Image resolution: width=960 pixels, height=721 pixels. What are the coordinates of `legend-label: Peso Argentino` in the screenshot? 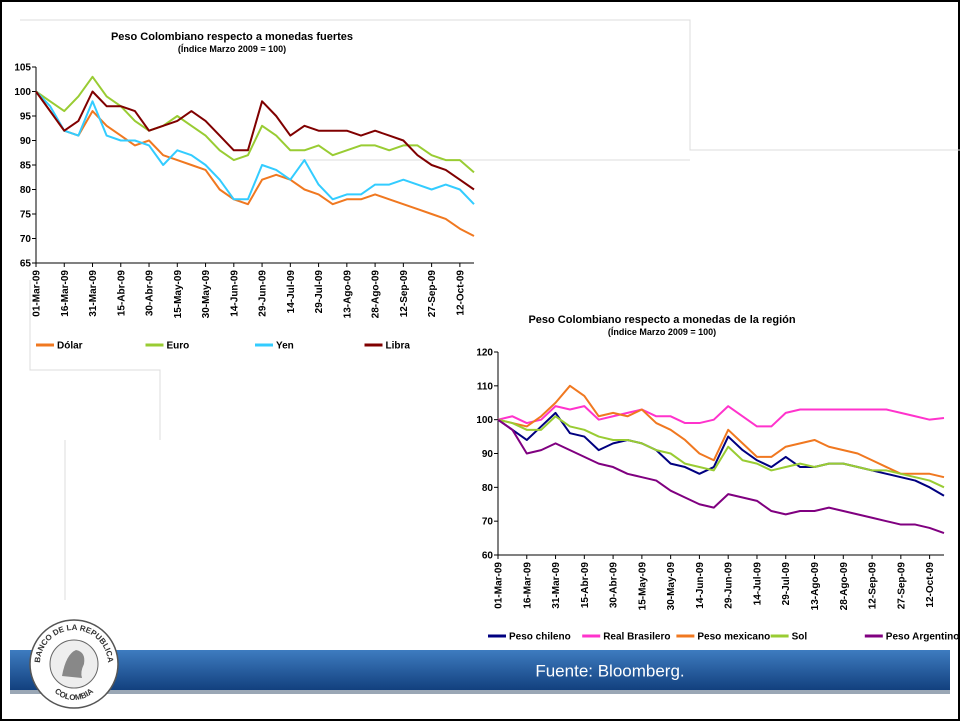 It's located at (923, 637).